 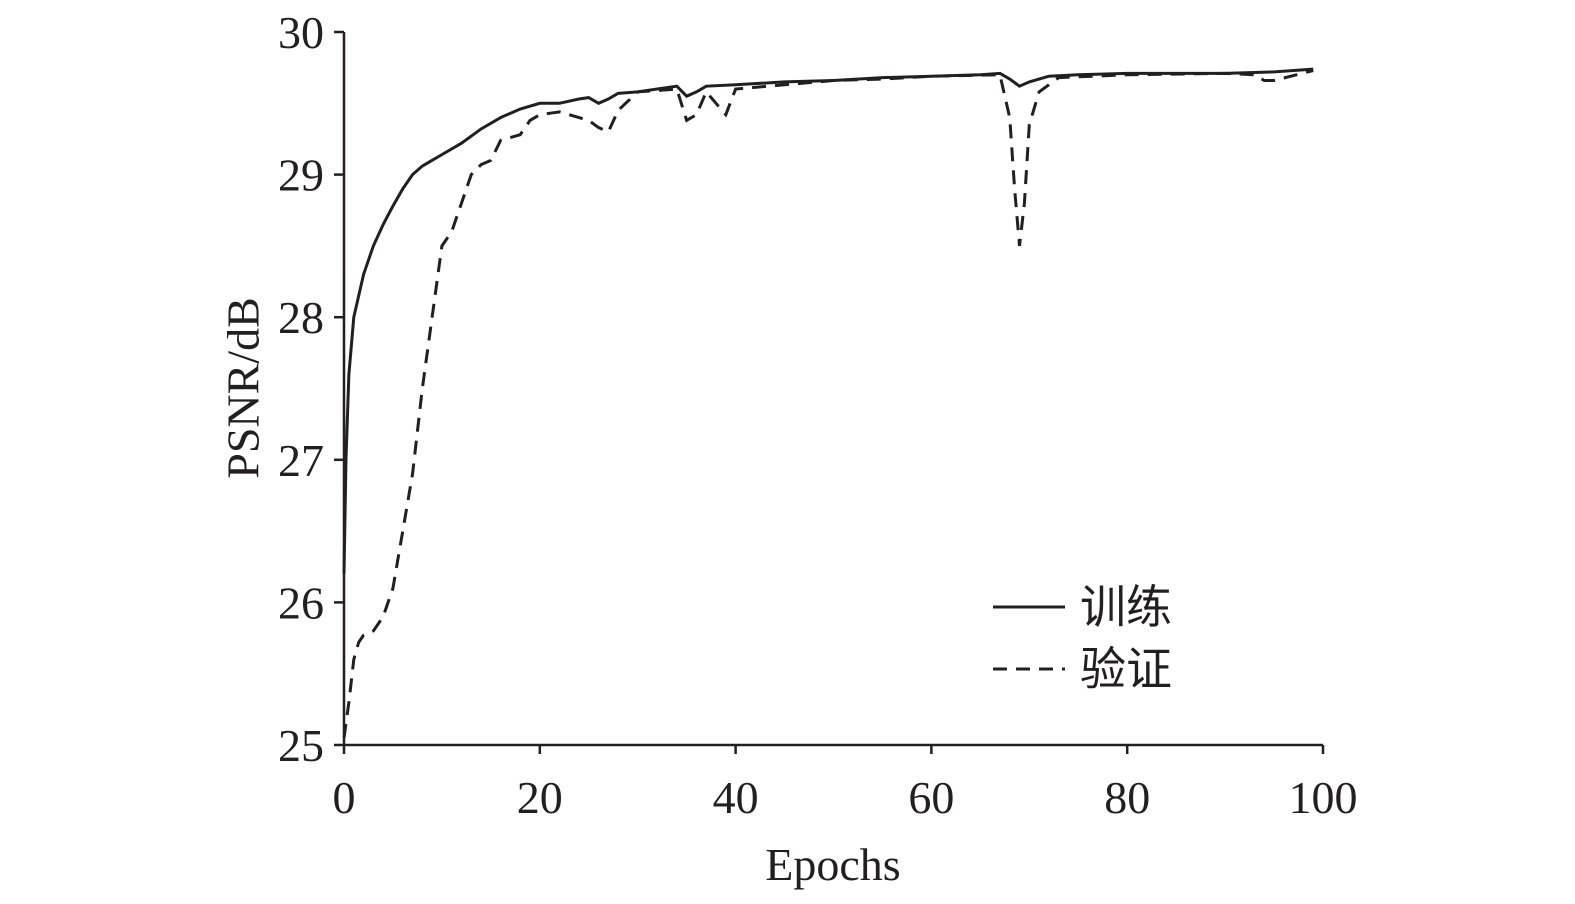 What do you see at coordinates (301, 175) in the screenshot?
I see `y-tick-label: 29` at bounding box center [301, 175].